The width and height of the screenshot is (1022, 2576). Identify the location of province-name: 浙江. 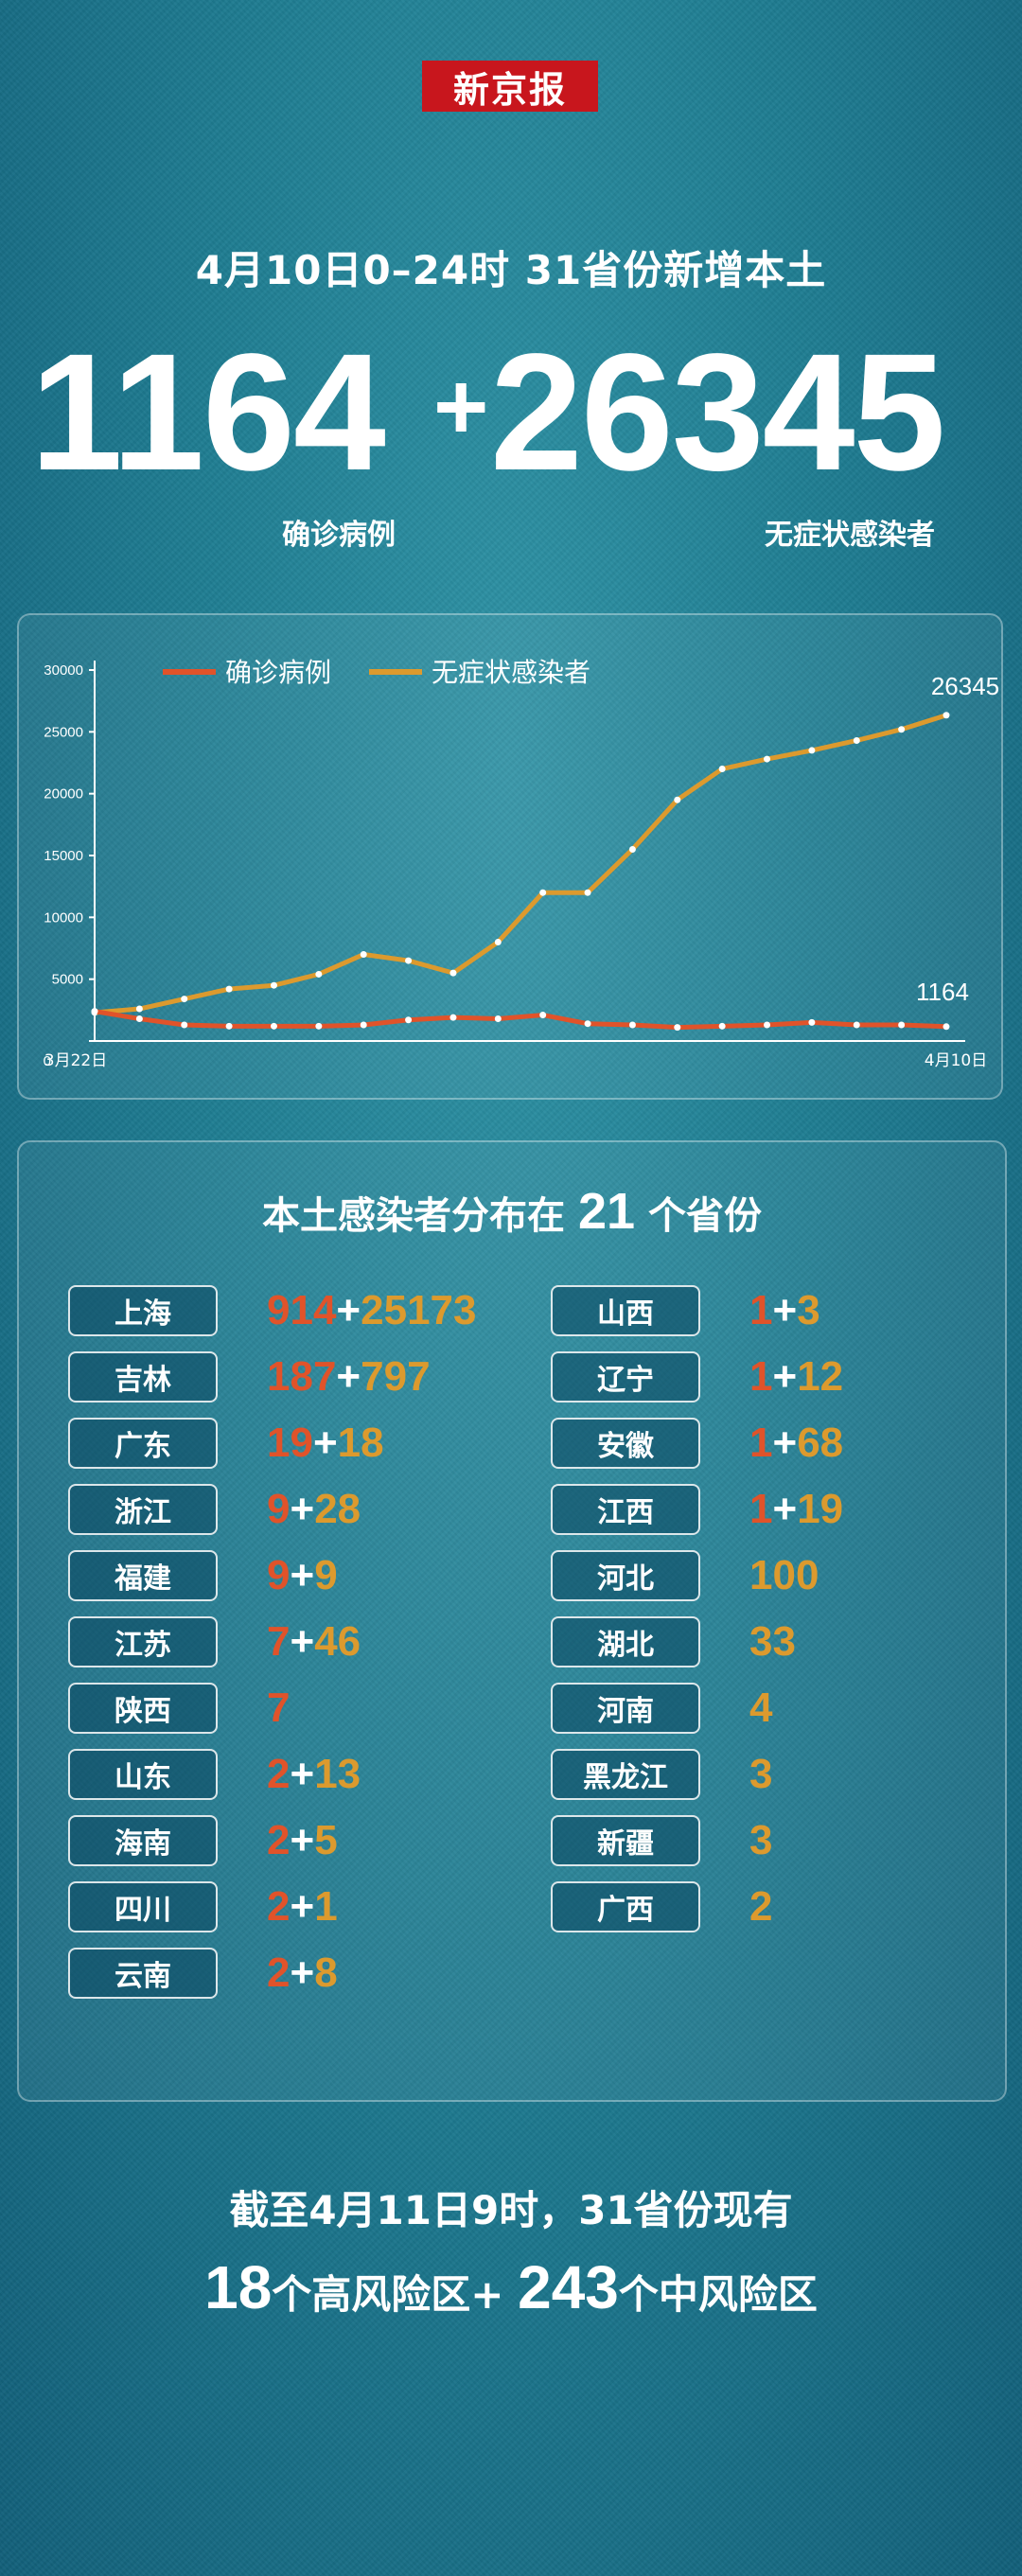
(143, 1509).